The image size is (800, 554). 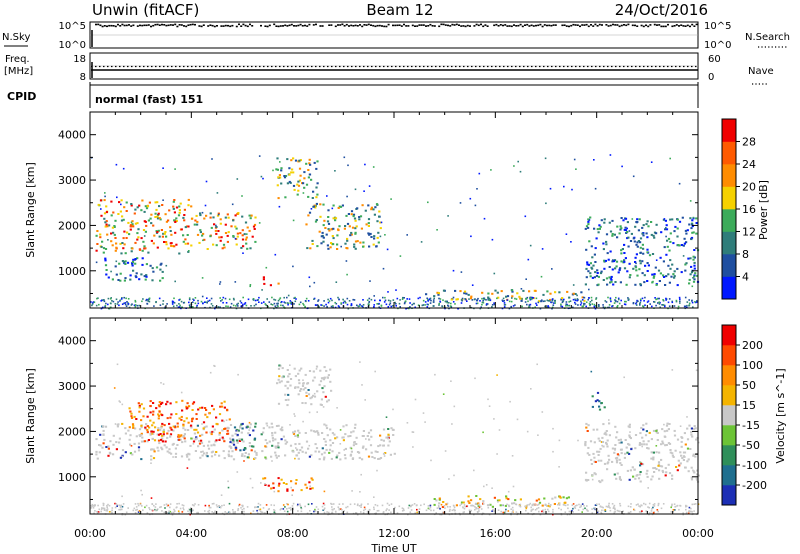 I want to click on velocity-cbar-tick-label: 200, so click(x=752, y=345).